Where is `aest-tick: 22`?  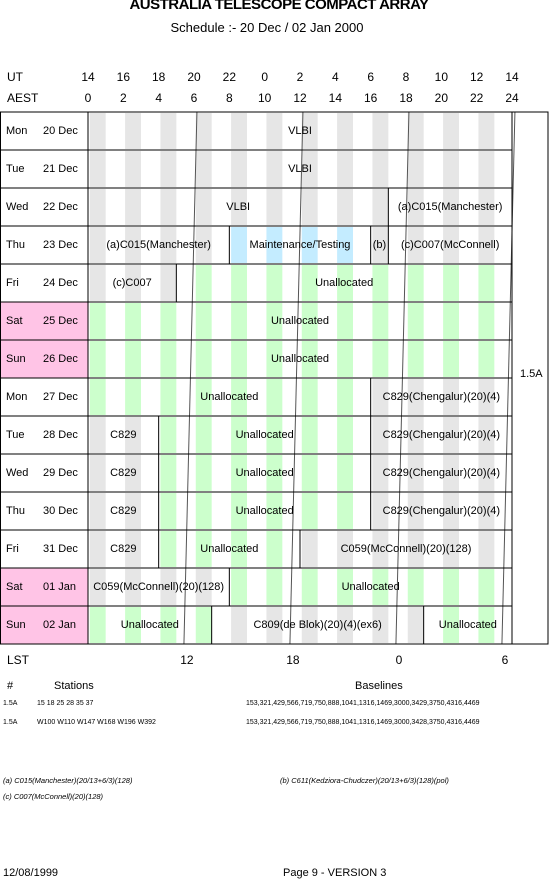 aest-tick: 22 is located at coordinates (476, 98).